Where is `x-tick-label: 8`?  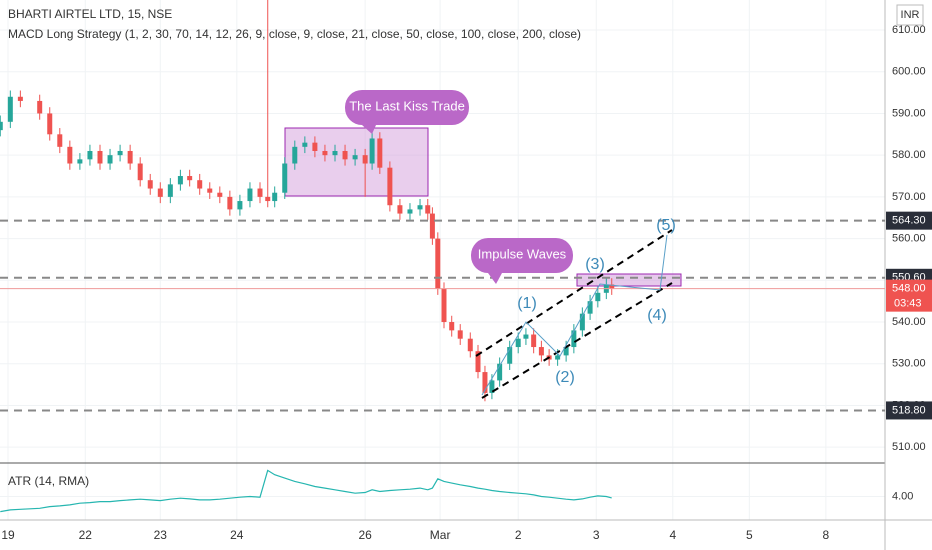 x-tick-label: 8 is located at coordinates (826, 535).